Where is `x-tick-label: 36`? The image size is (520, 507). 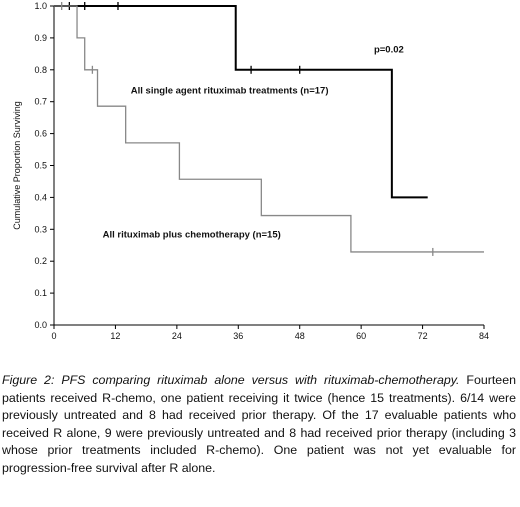
x-tick-label: 36 is located at coordinates (238, 336).